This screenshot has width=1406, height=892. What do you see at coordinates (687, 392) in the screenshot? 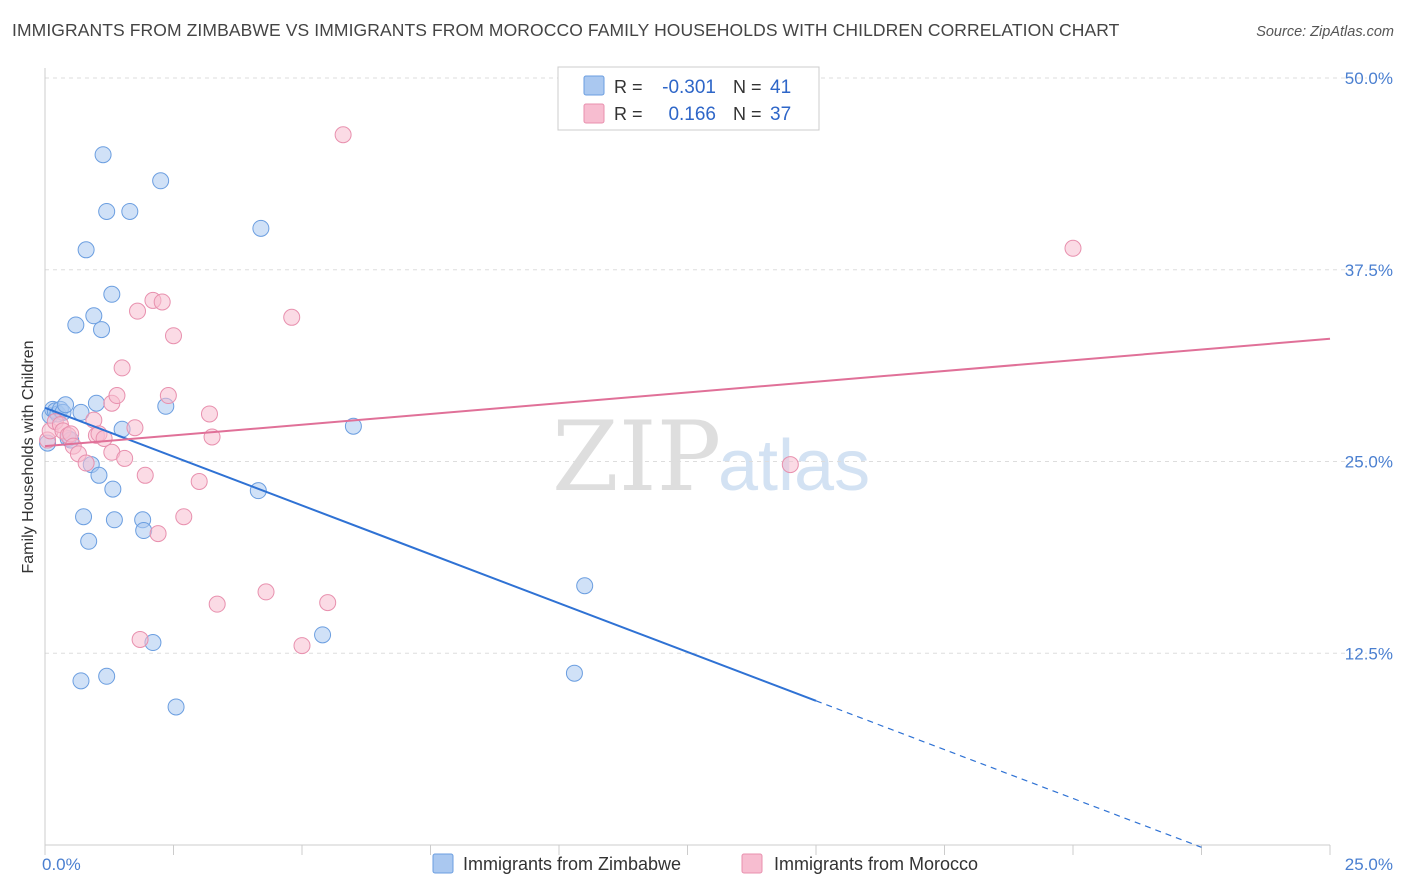
I see `morocco-trend-line` at bounding box center [687, 392].